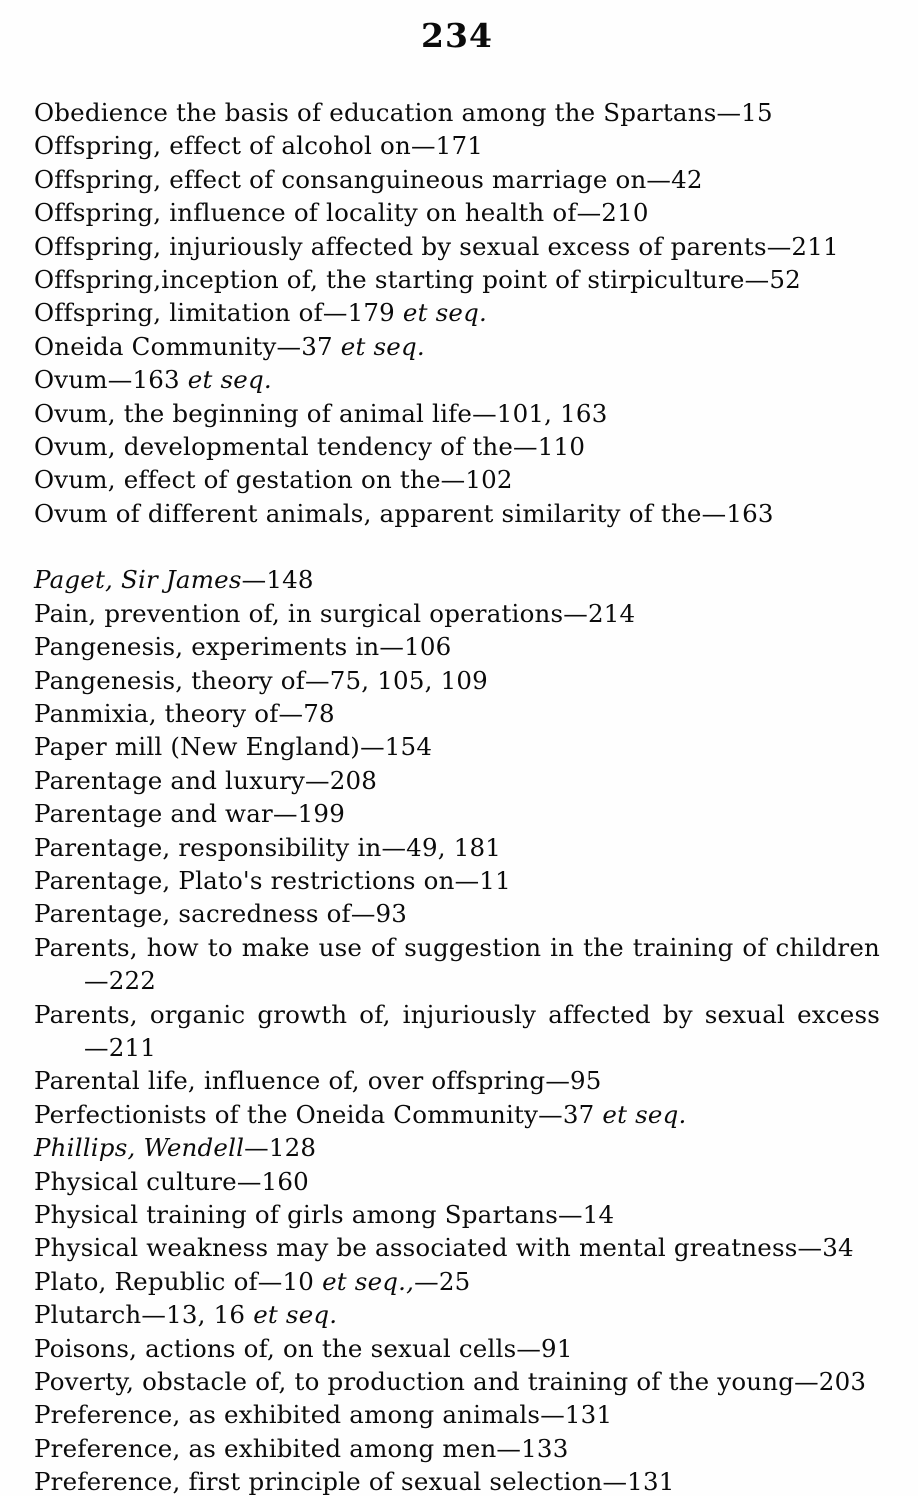  Describe the element at coordinates (178, 1281) in the screenshot. I see `entry-text: Plato, Republic of—10` at that location.